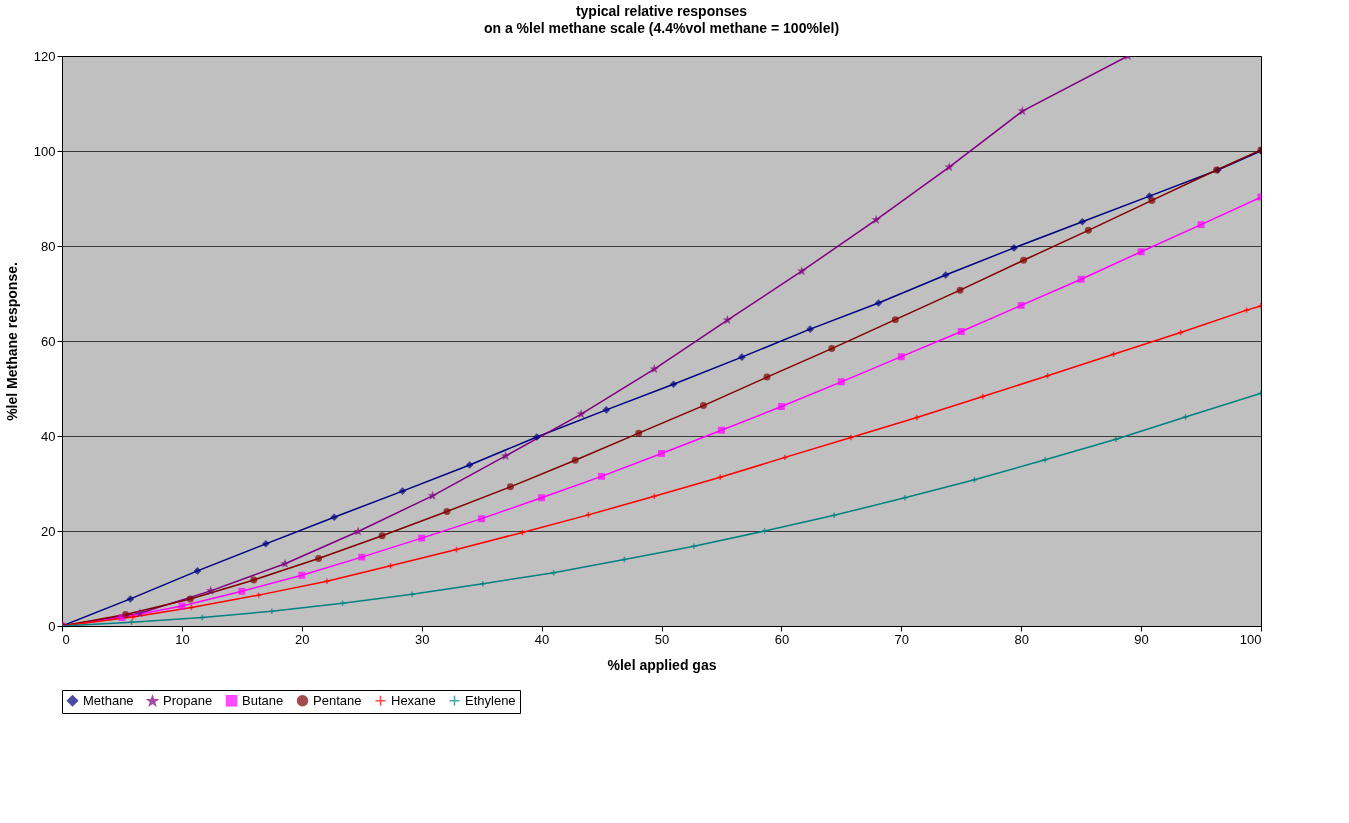 The width and height of the screenshot is (1349, 823). What do you see at coordinates (1021, 639) in the screenshot?
I see `x-tick-label: 80` at bounding box center [1021, 639].